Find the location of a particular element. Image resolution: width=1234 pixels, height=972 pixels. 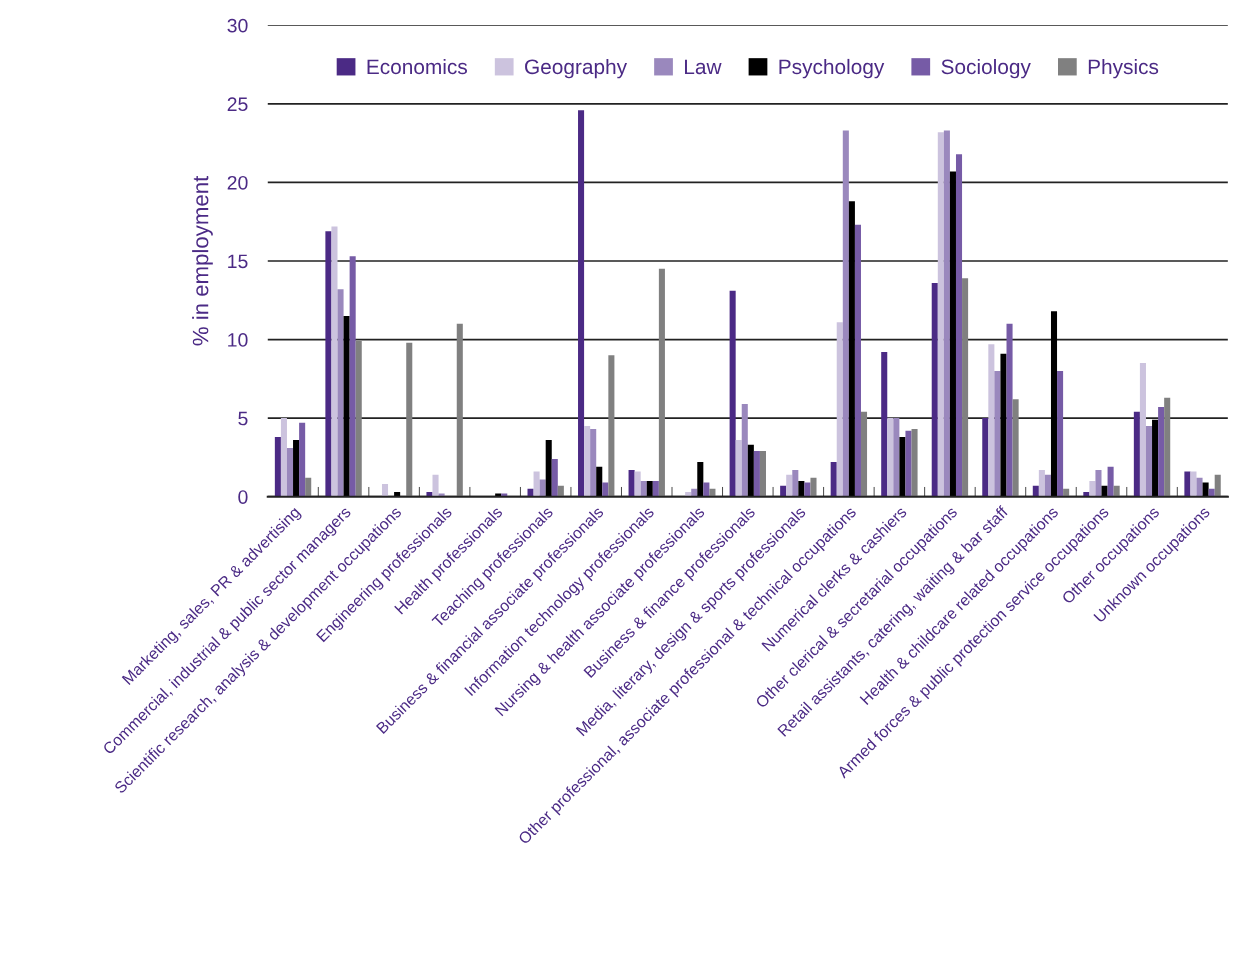

y-axis-title: % in employment is located at coordinates (202, 260).